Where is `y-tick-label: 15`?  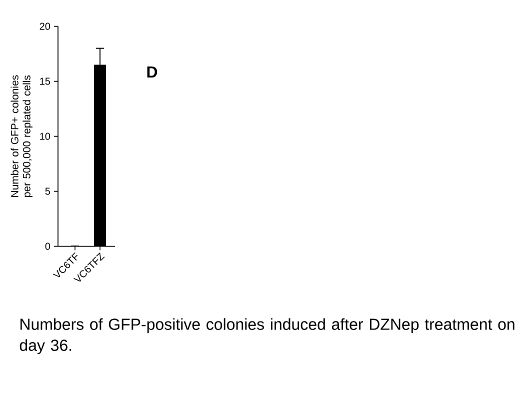
y-tick-label: 15 is located at coordinates (45, 81).